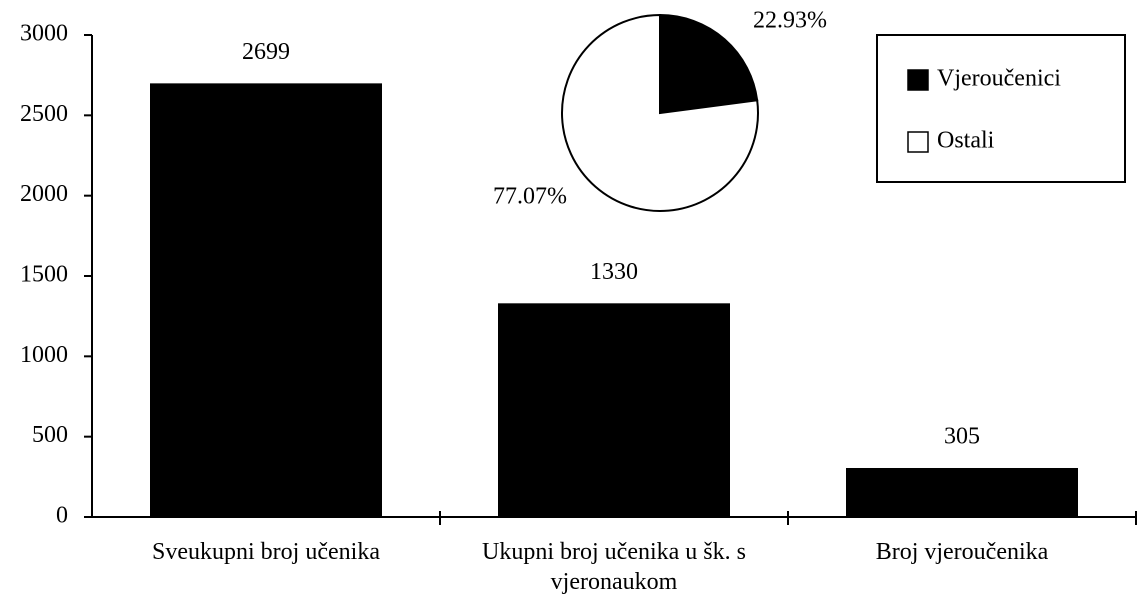 This screenshot has height=599, width=1137. Describe the element at coordinates (62, 516) in the screenshot. I see `y-tick-label: 0` at that location.